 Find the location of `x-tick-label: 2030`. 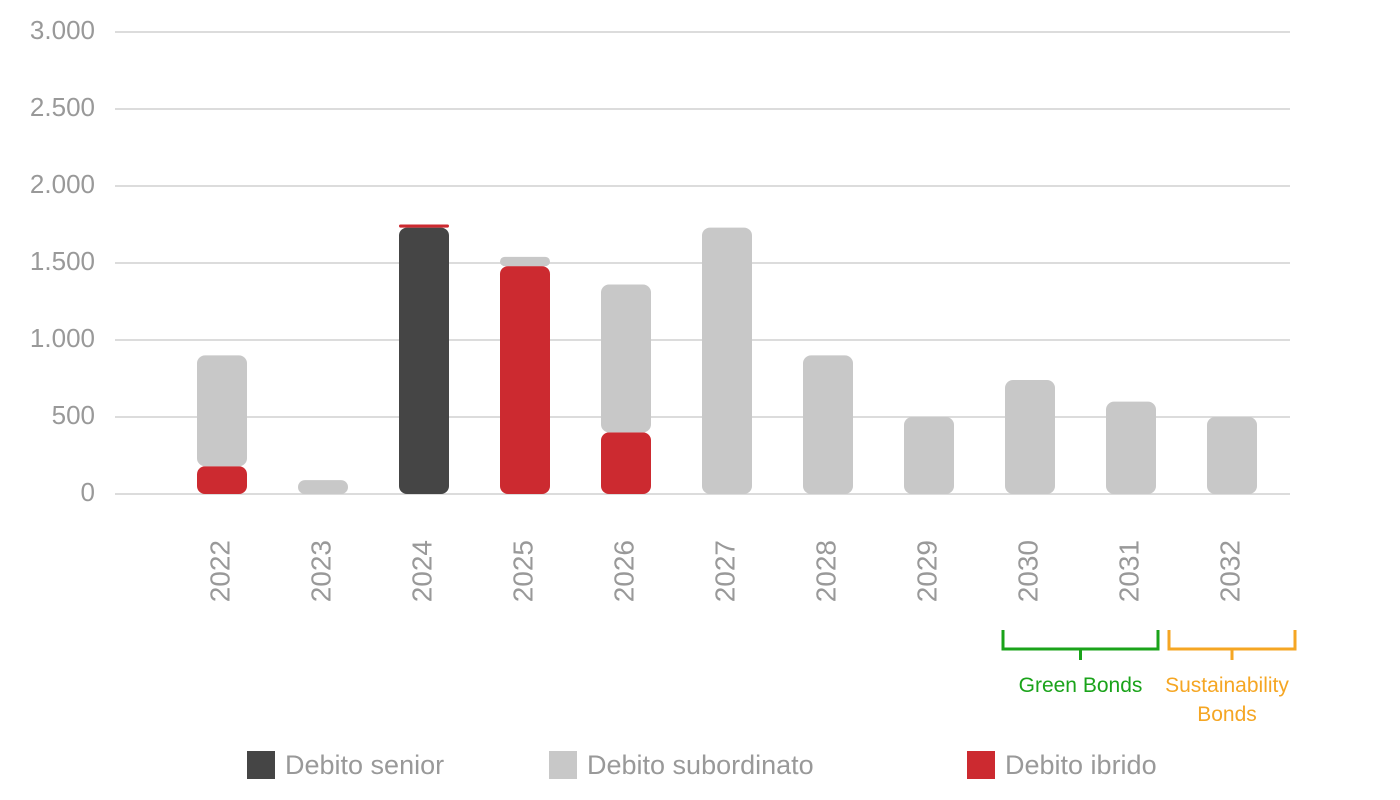

x-tick-label: 2030 is located at coordinates (1027, 571).